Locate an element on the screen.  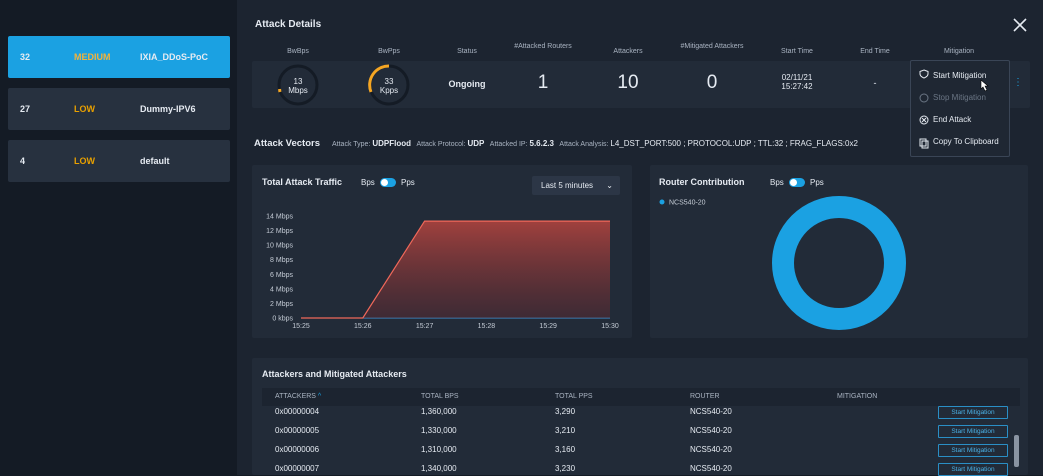
unit: Mbps is located at coordinates (298, 90).